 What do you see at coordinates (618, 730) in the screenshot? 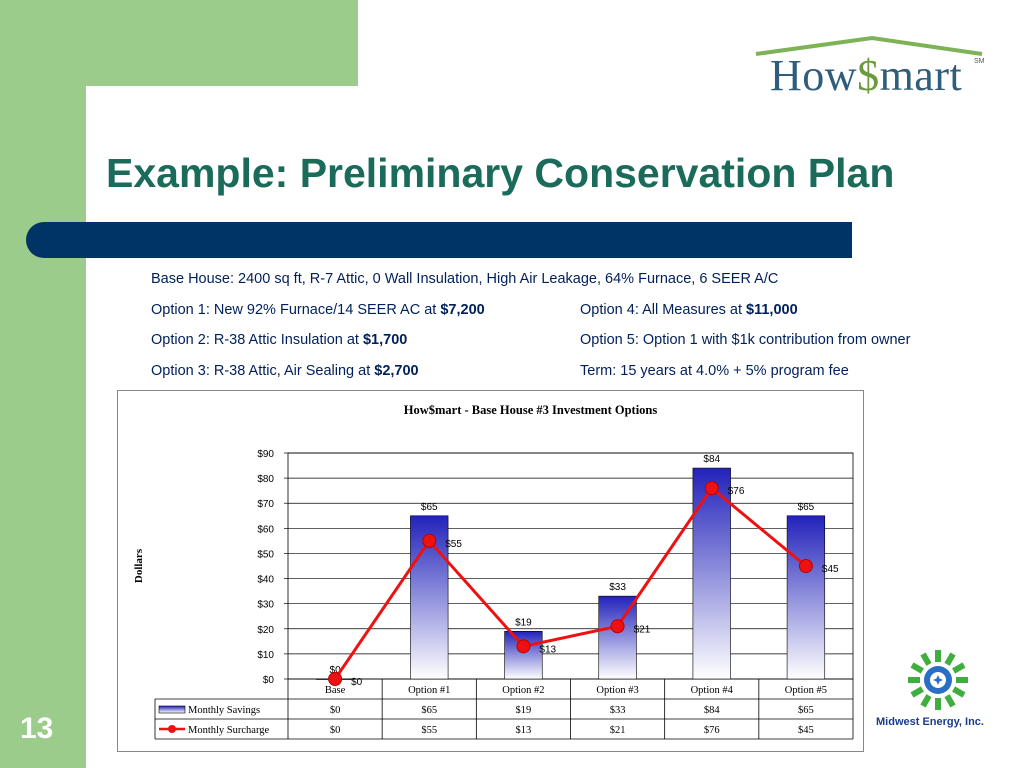
I see `table-cell-surcharge: $21` at bounding box center [618, 730].